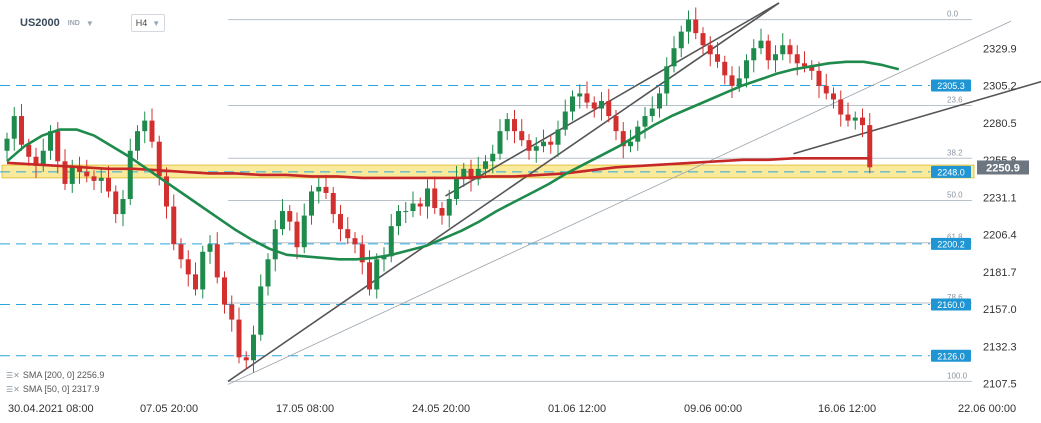 The height and width of the screenshot is (423, 1041). Describe the element at coordinates (951, 243) in the screenshot. I see `support-badge` at that location.